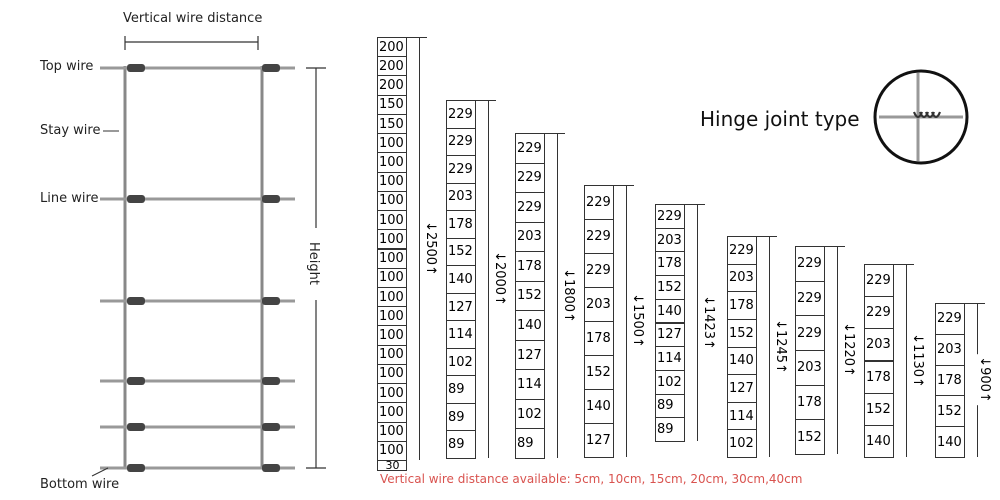 Image resolution: width=1000 pixels, height=500 pixels. What do you see at coordinates (499, 278) in the screenshot?
I see `column-height-label: ↓2000↑` at bounding box center [499, 278].